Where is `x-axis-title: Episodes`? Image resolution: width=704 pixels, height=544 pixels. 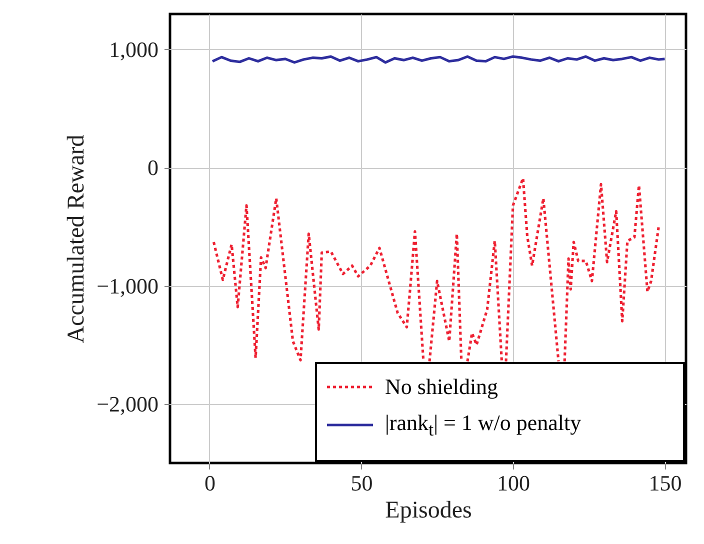 x-axis-title: Episodes is located at coordinates (428, 511).